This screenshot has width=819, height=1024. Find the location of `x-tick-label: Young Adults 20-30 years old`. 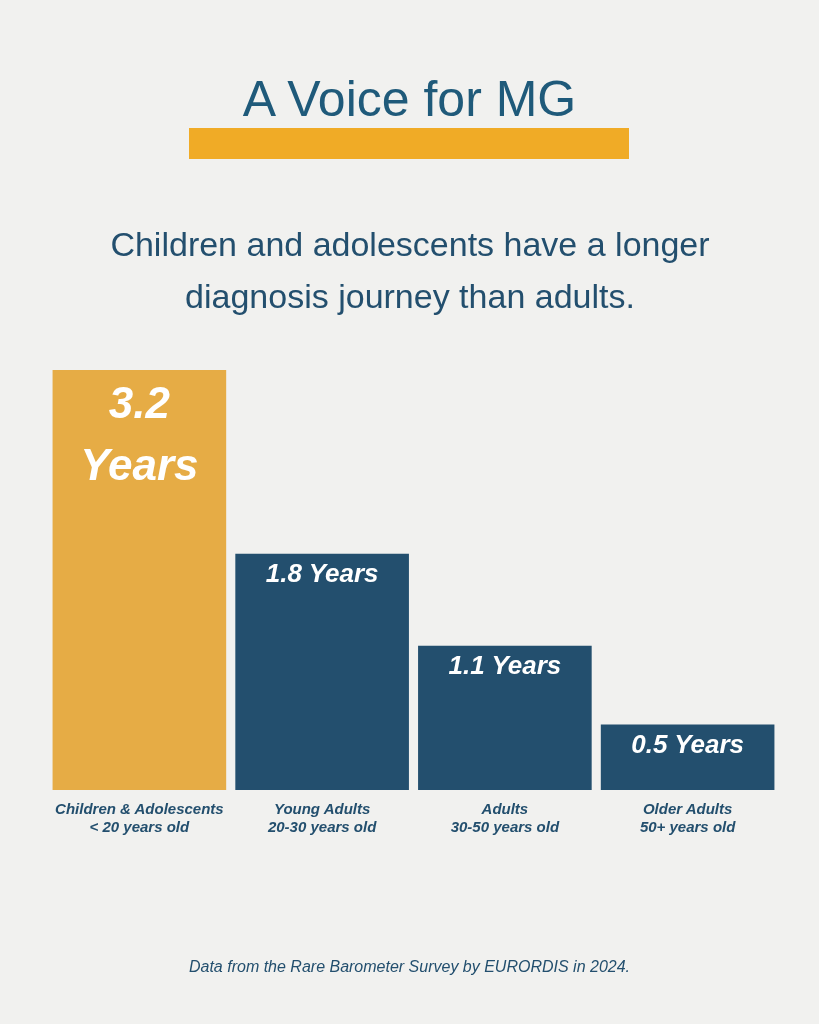

x-tick-label: Young Adults 20-30 years old is located at coordinates (322, 818).